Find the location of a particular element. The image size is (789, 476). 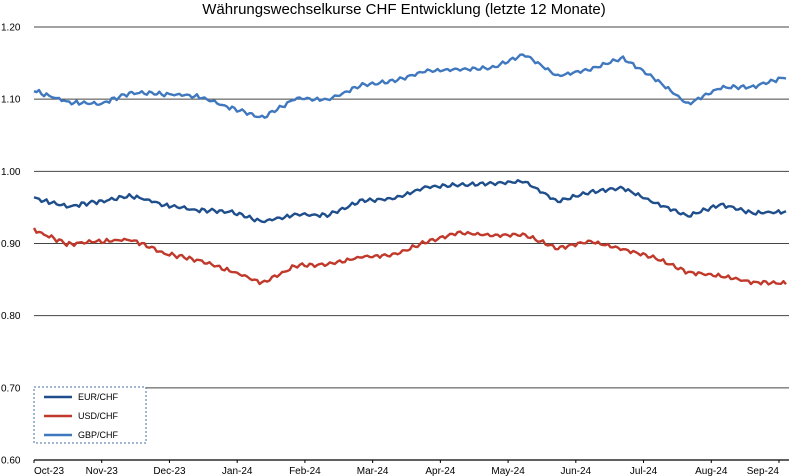

x-tick-label: Oct-23 is located at coordinates (49, 471).